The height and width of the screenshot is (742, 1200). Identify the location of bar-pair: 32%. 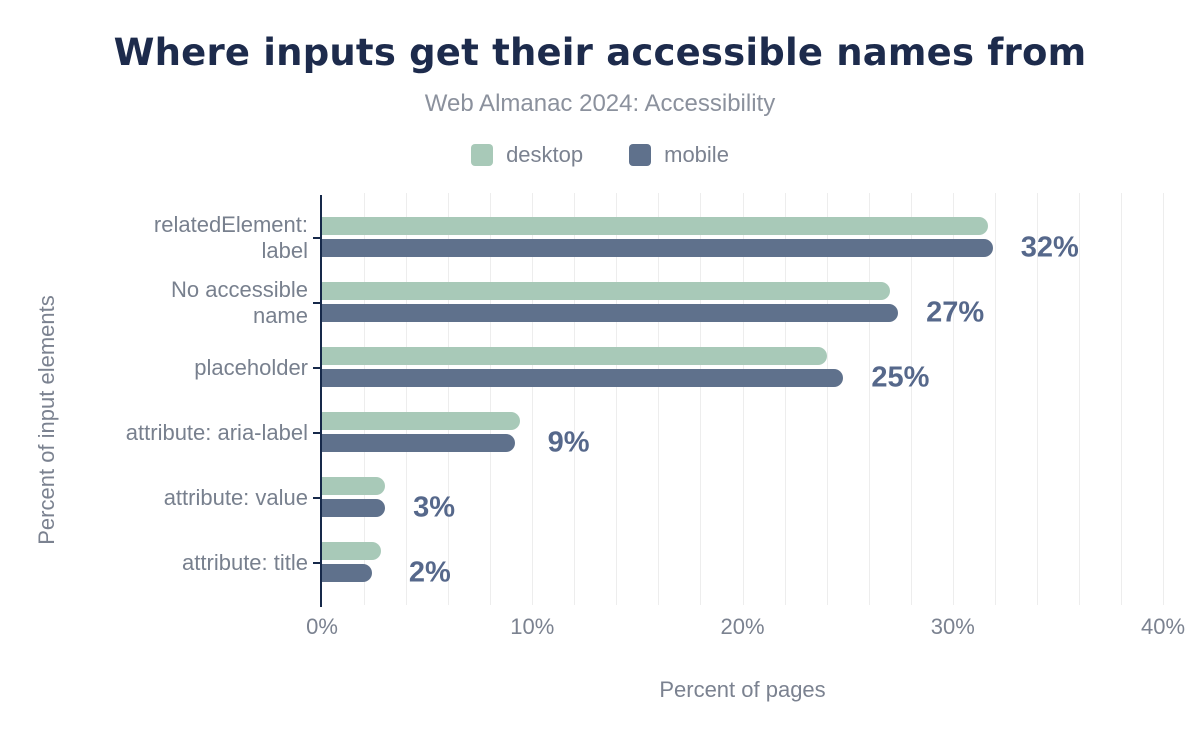
(742, 237).